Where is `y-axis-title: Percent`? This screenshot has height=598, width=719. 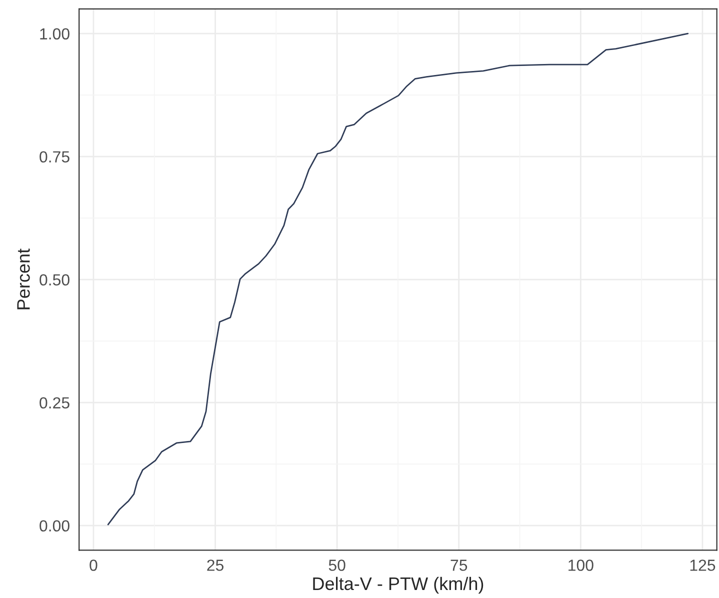 y-axis-title: Percent is located at coordinates (23, 279).